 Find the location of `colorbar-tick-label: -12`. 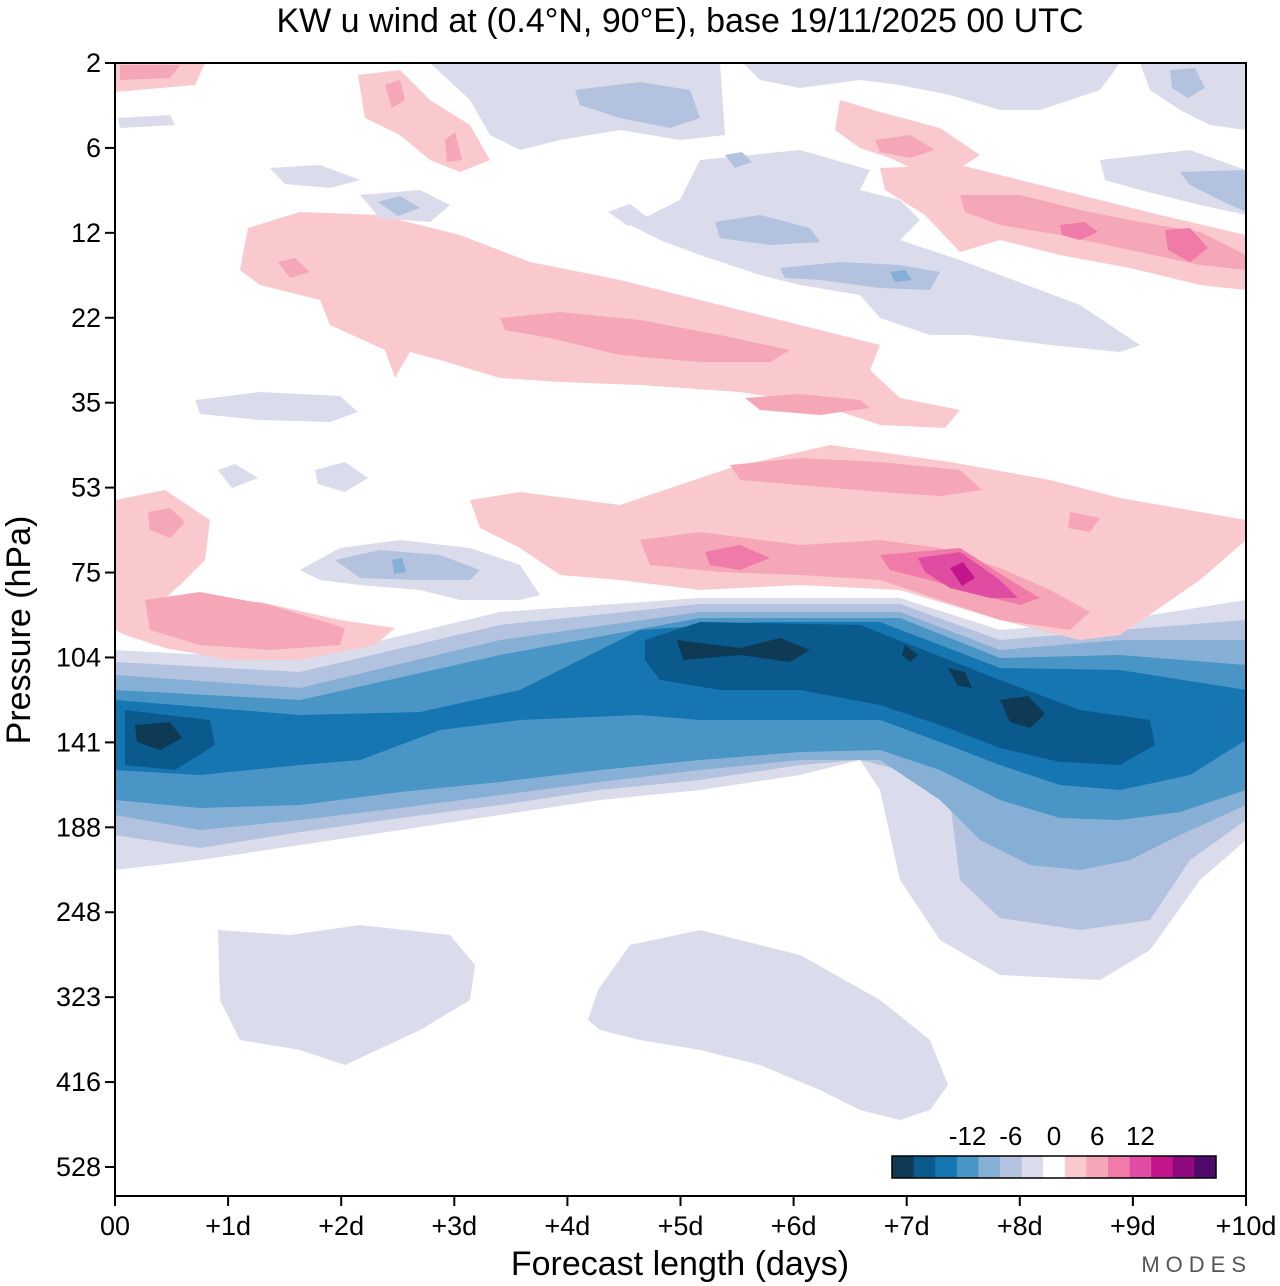

colorbar-tick-label: -12 is located at coordinates (968, 1136).